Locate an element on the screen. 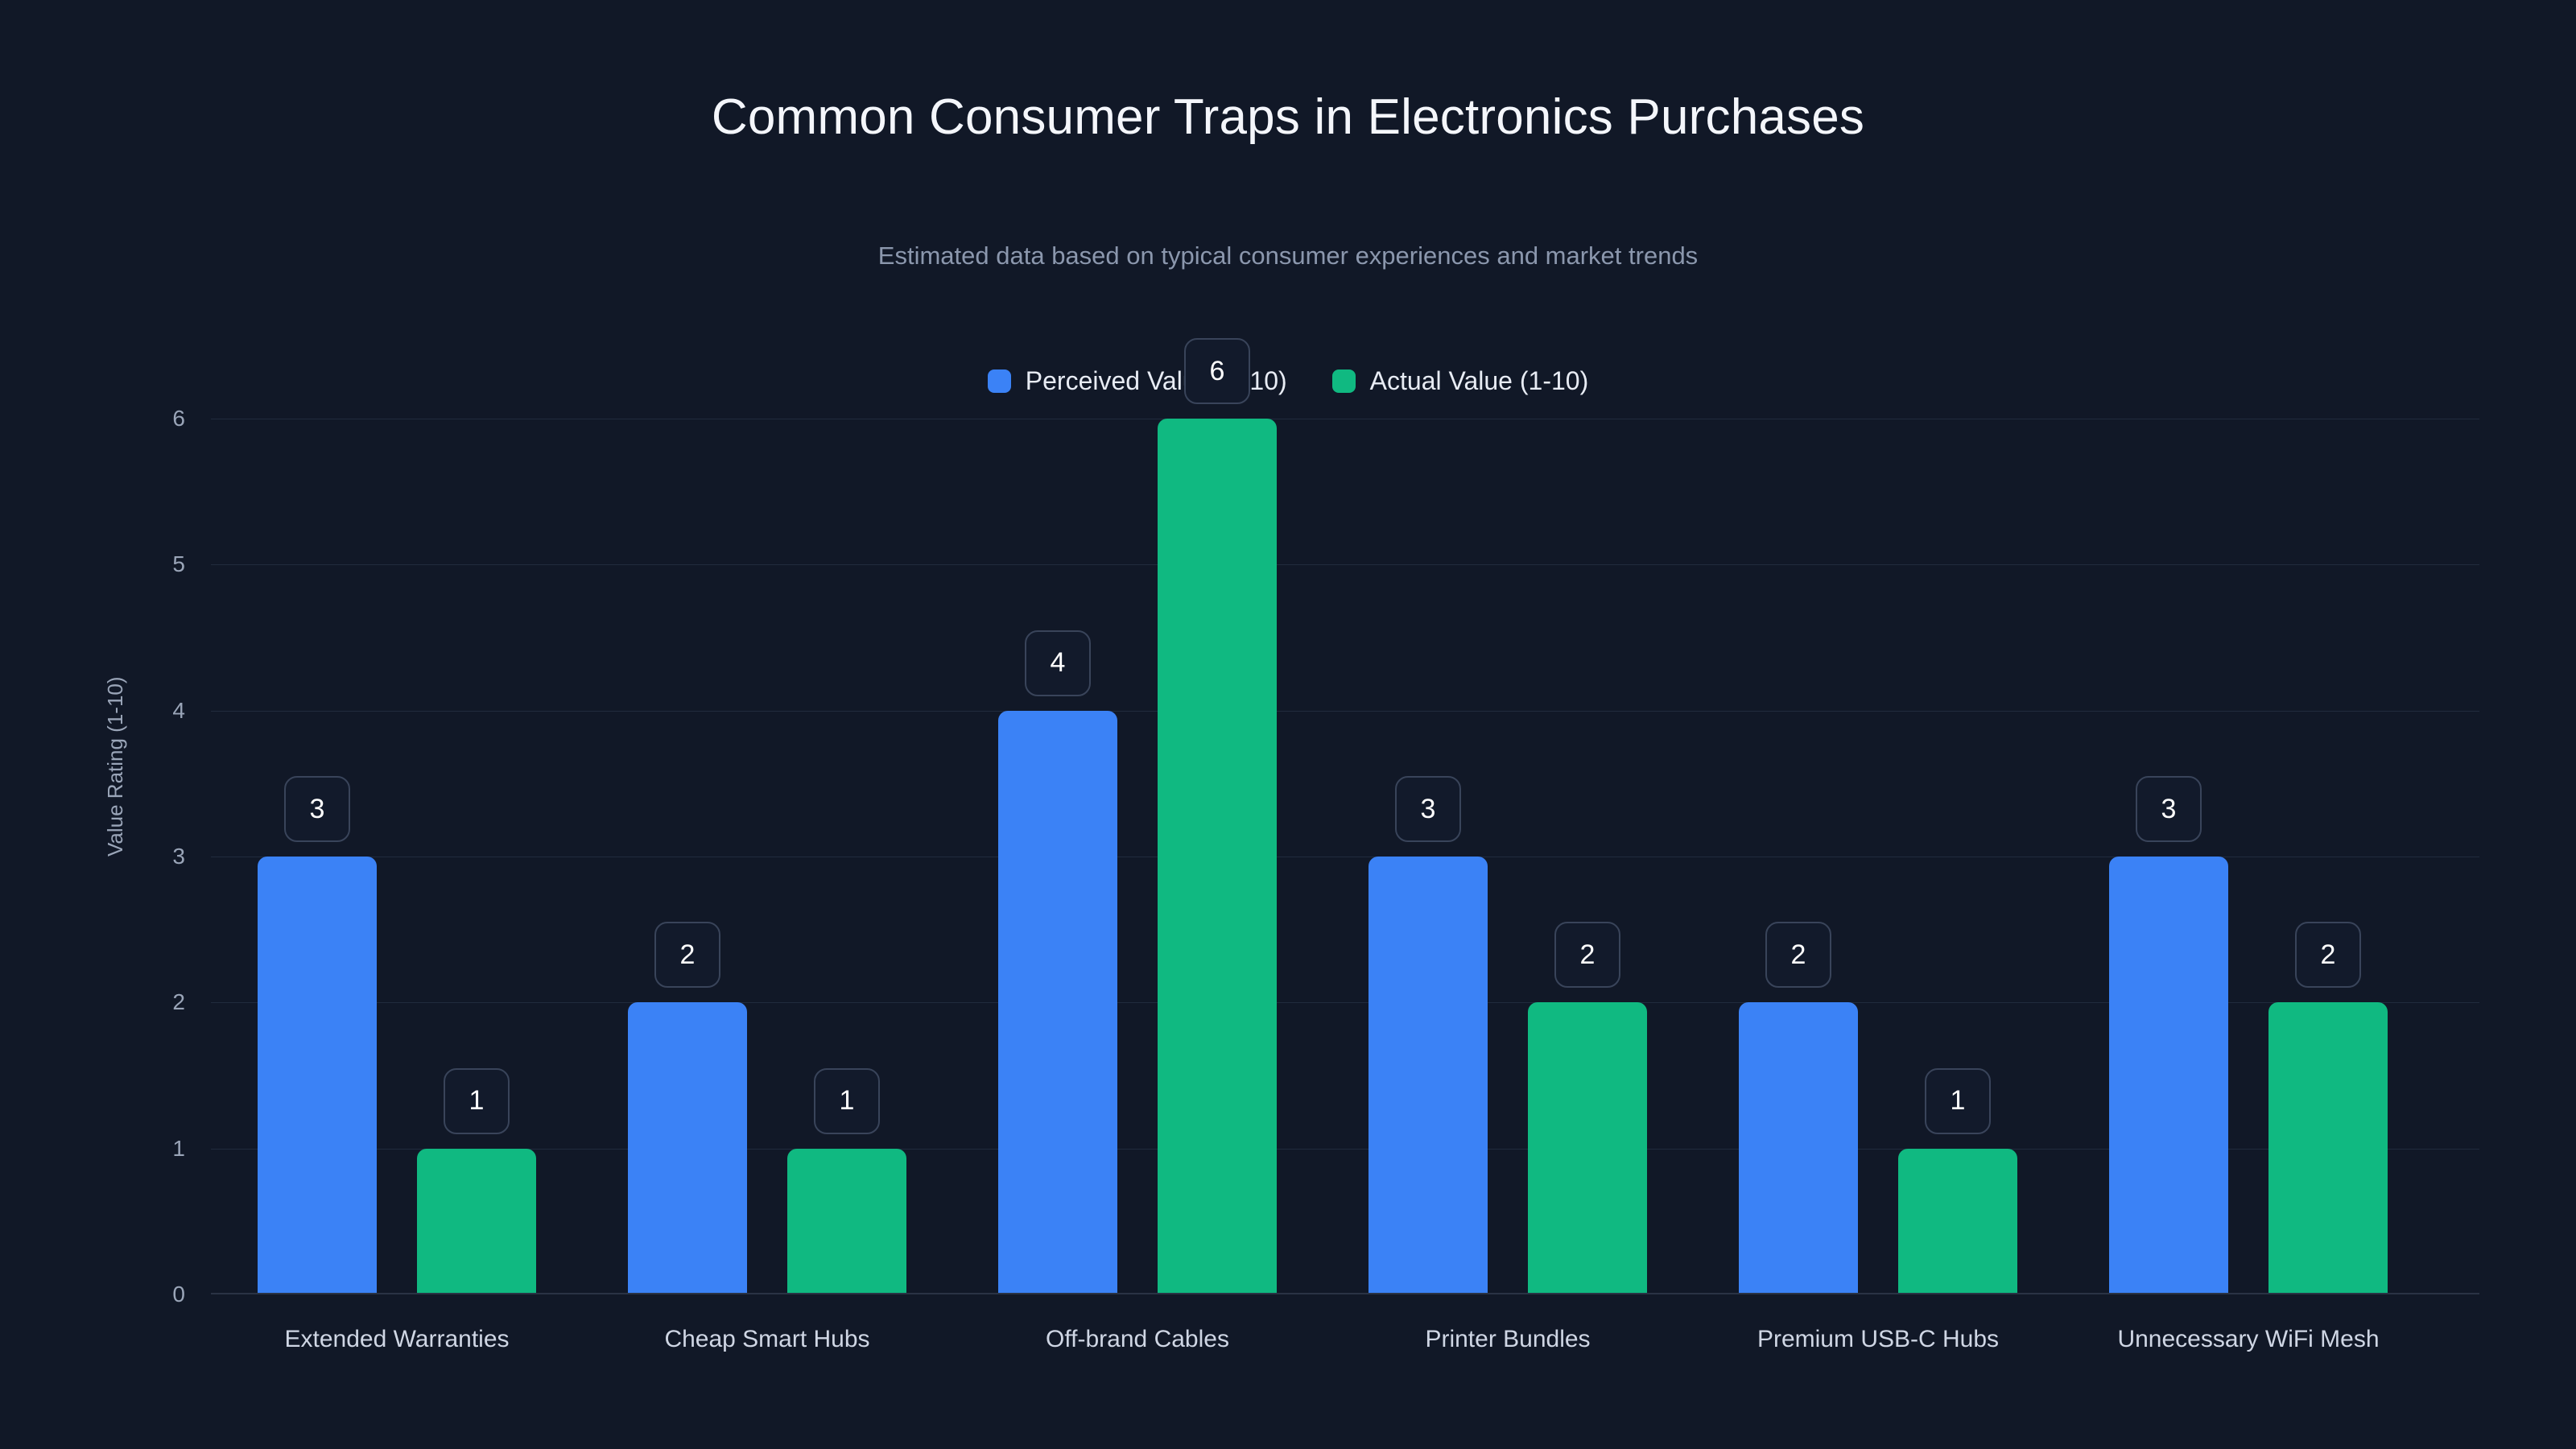 Image resolution: width=2576 pixels, height=1449 pixels. y-axis-tick-5: 5 is located at coordinates (178, 564).